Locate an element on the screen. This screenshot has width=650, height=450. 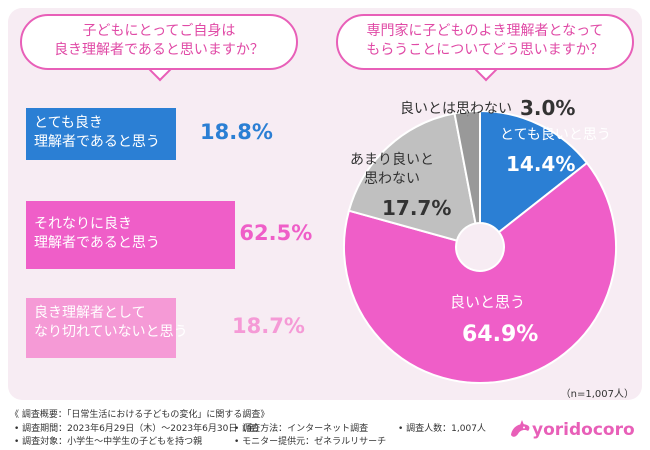
bar-value-label: 18.7% is located at coordinates (268, 326).